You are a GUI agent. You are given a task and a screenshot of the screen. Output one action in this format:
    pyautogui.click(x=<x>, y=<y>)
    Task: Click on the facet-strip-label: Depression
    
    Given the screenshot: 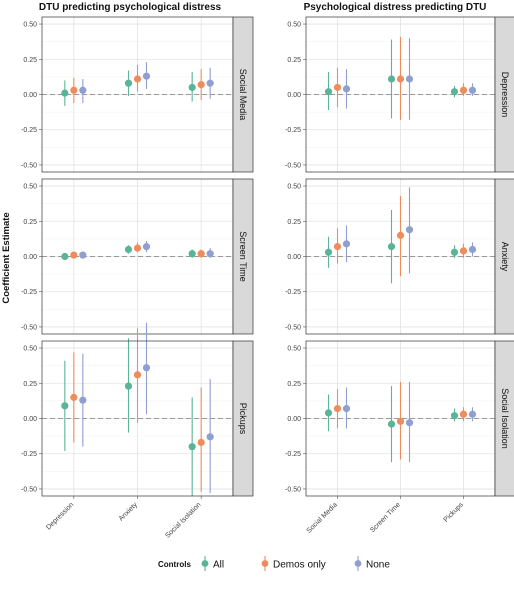 What is the action you would take?
    pyautogui.click(x=505, y=95)
    